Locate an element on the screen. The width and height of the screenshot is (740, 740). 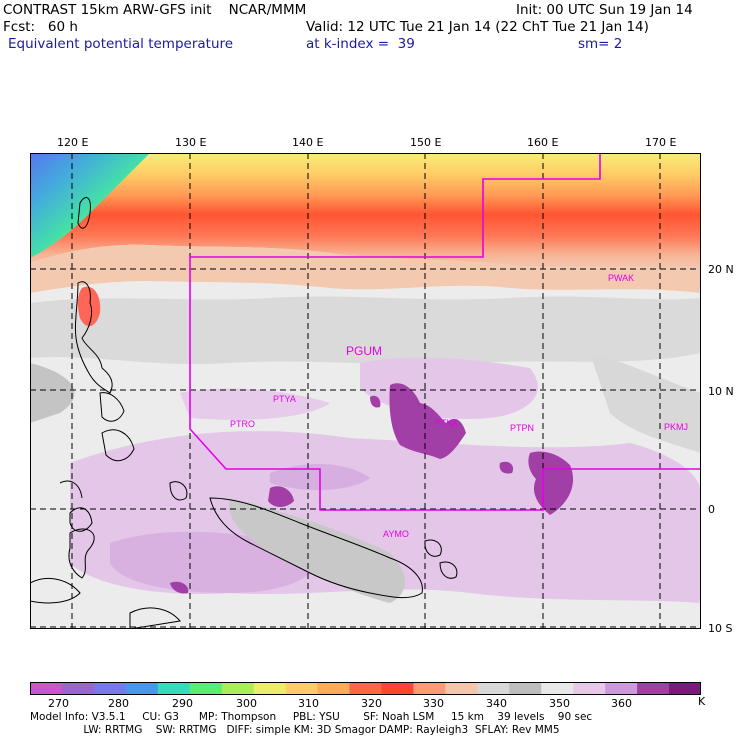
grey-band-east is located at coordinates (645, 403).